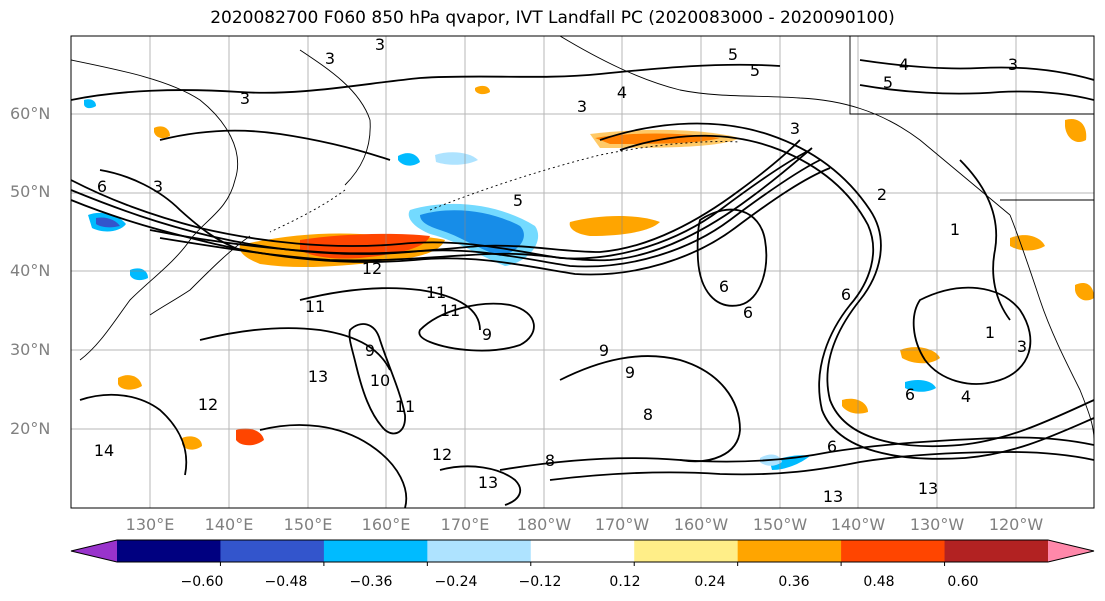 The height and width of the screenshot is (601, 1105). Describe the element at coordinates (963, 582) in the screenshot. I see `colorbar-tick-label: 0.60` at that location.